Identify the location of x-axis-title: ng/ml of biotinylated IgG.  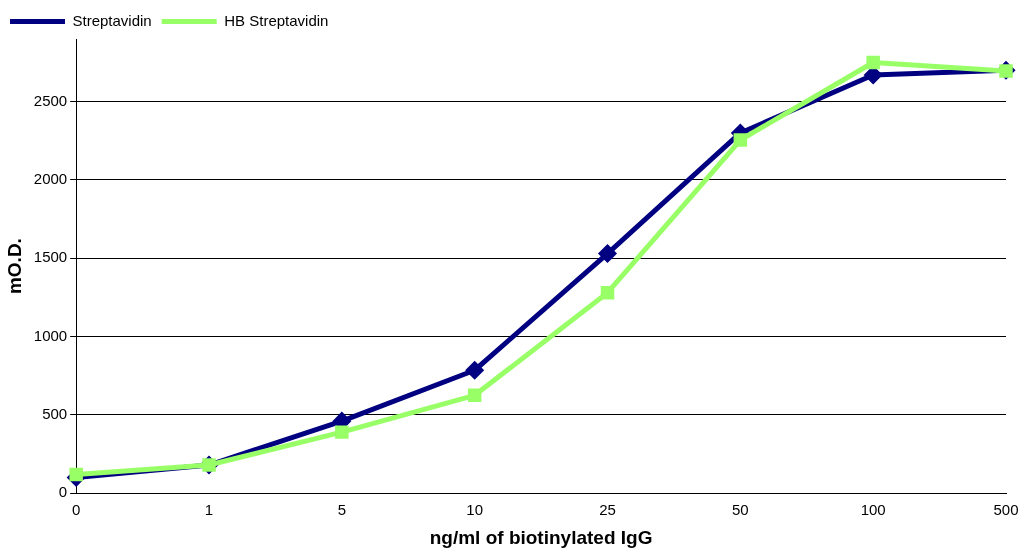
(541, 537).